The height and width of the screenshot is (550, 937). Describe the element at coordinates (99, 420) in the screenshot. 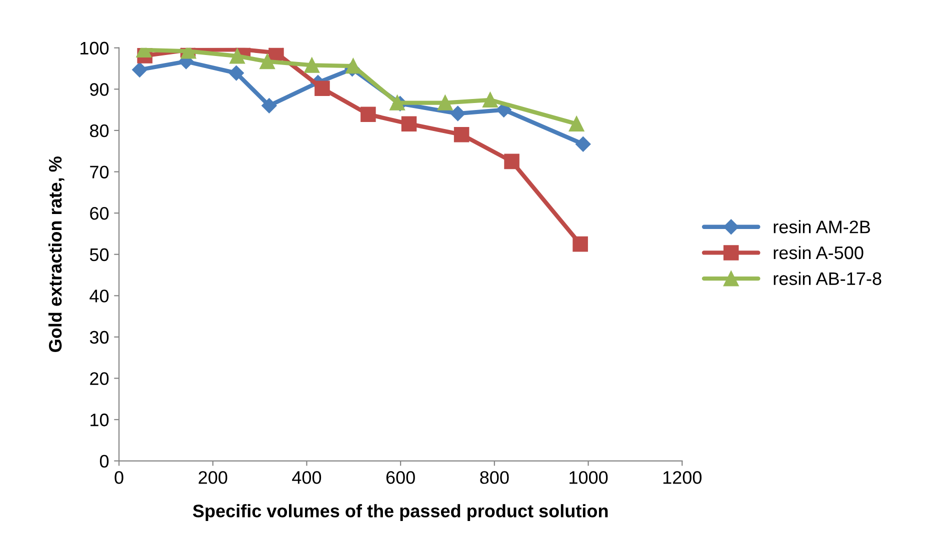

I see `y-tick-label: 10` at that location.